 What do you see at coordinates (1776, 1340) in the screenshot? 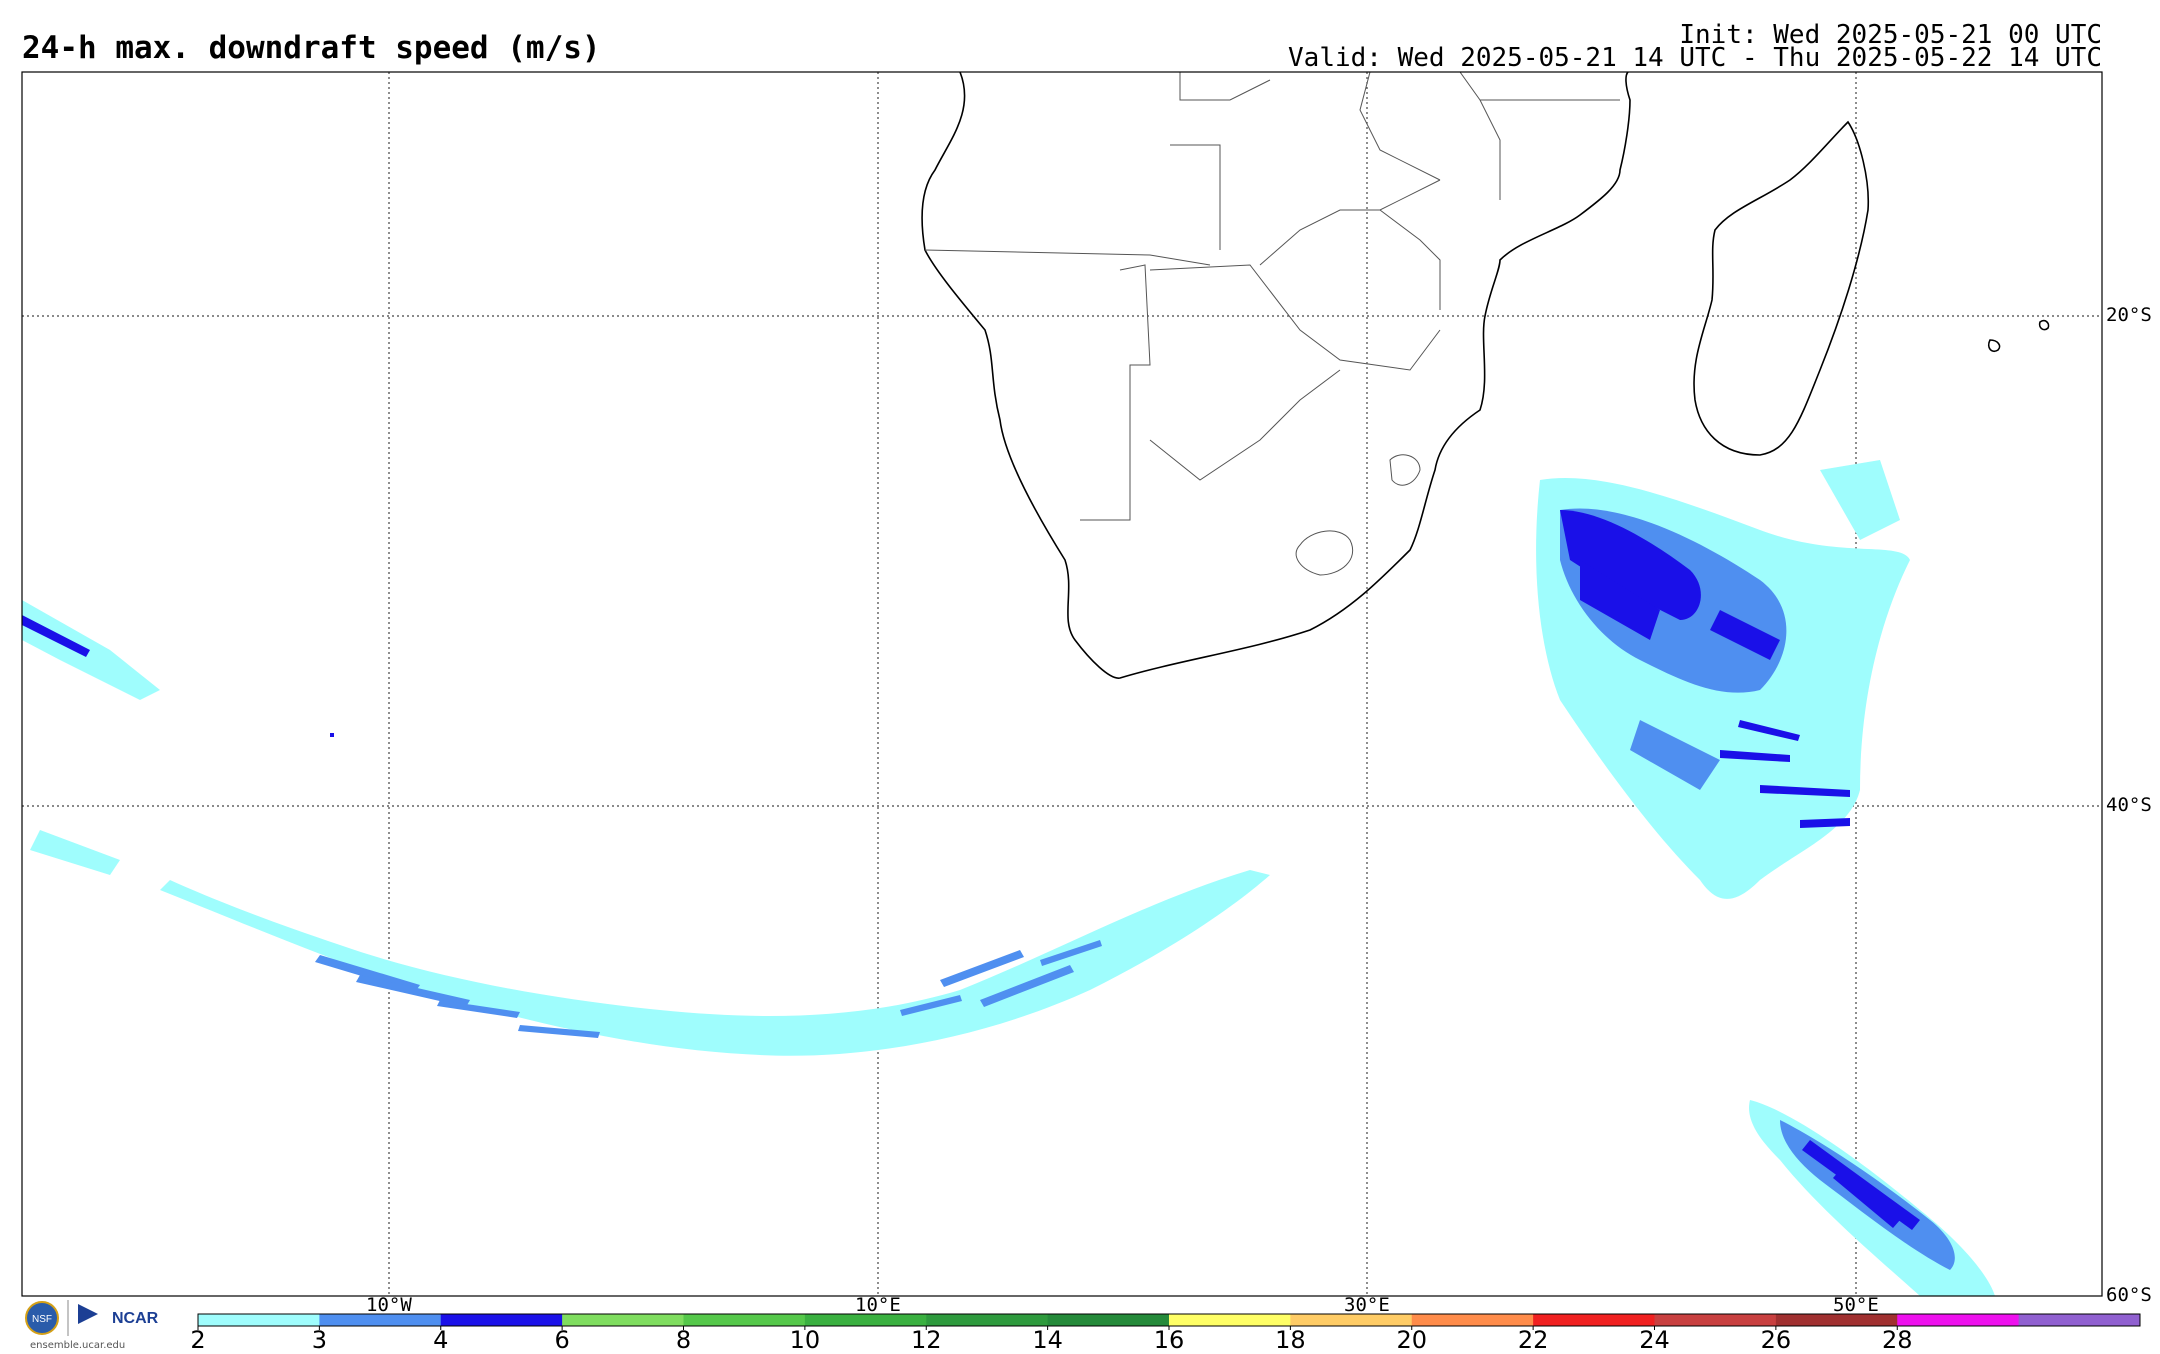
I see `colorbar-tick-label: 26` at bounding box center [1776, 1340].